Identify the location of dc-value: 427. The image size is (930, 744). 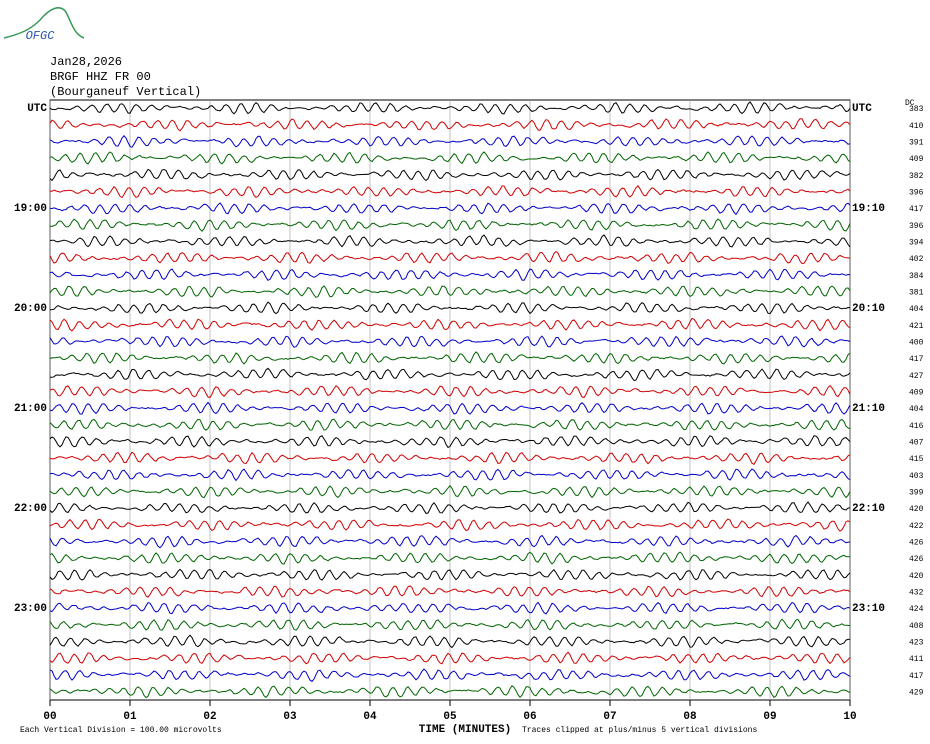
(916, 376).